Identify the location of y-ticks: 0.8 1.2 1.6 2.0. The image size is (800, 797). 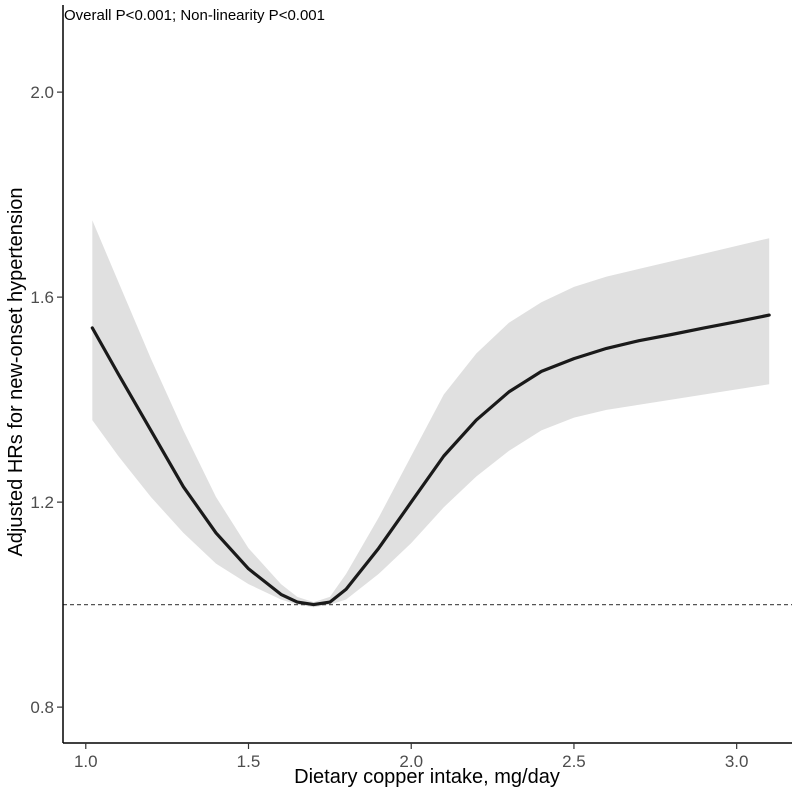
(46, 400).